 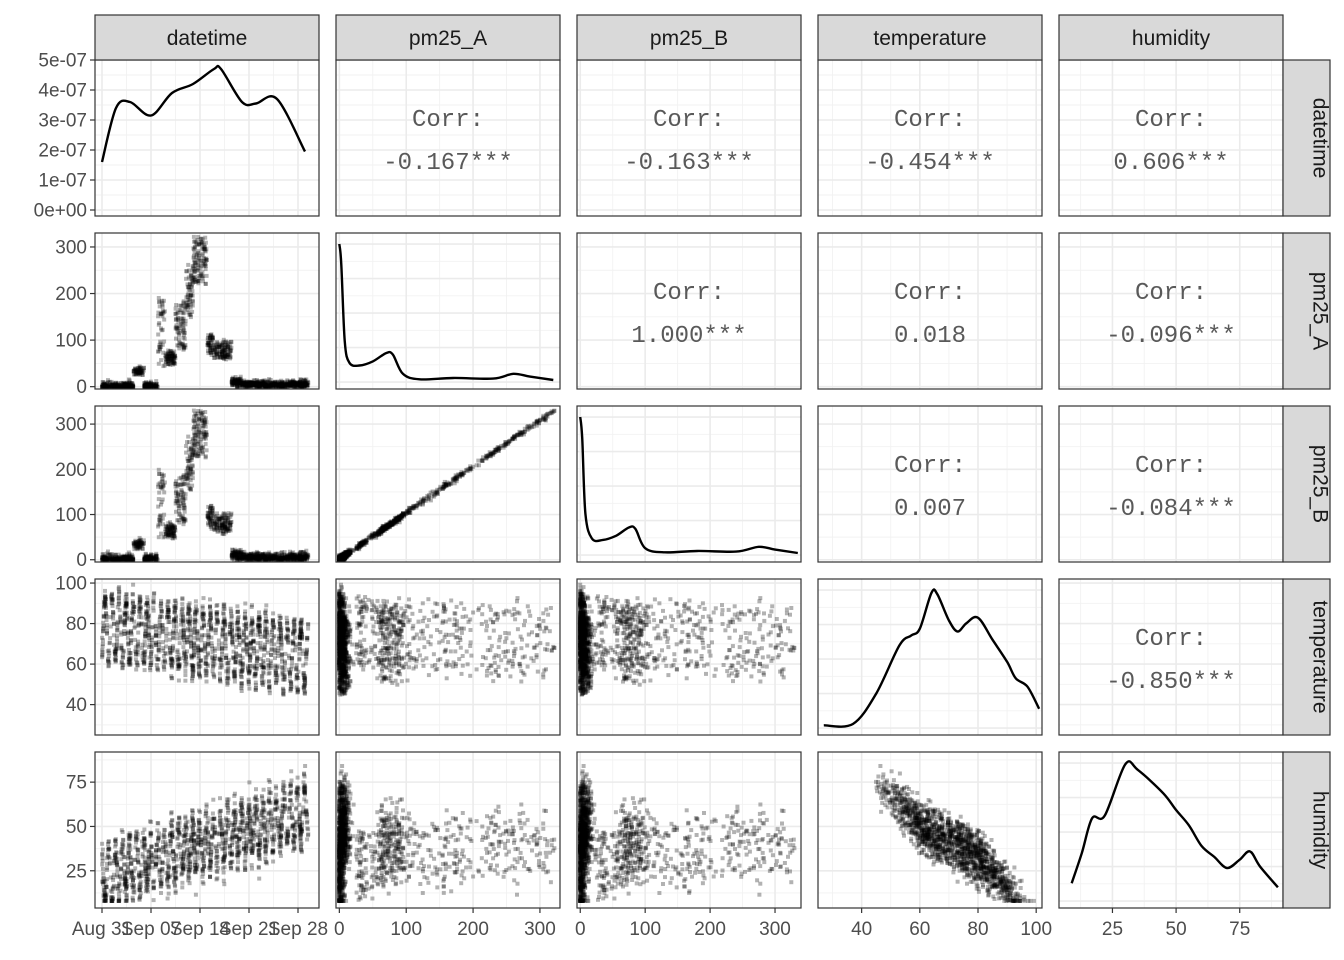 I want to click on panel-pm25_B-vs-datetime, so click(x=207, y=484).